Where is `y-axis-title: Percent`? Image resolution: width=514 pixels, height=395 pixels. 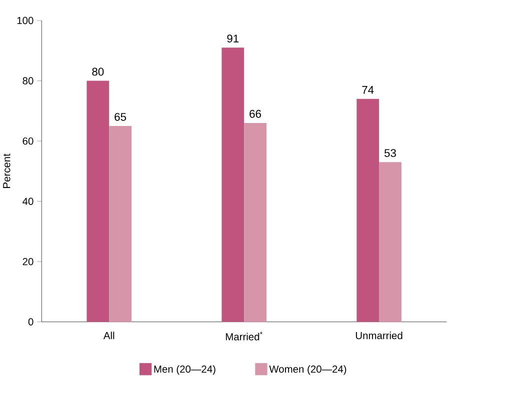
y-axis-title: Percent is located at coordinates (6, 171).